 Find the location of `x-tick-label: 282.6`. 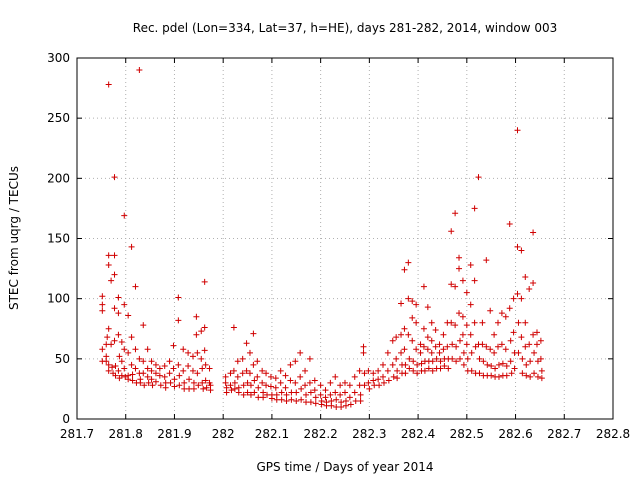

x-tick-label: 282.6 is located at coordinates (515, 434).